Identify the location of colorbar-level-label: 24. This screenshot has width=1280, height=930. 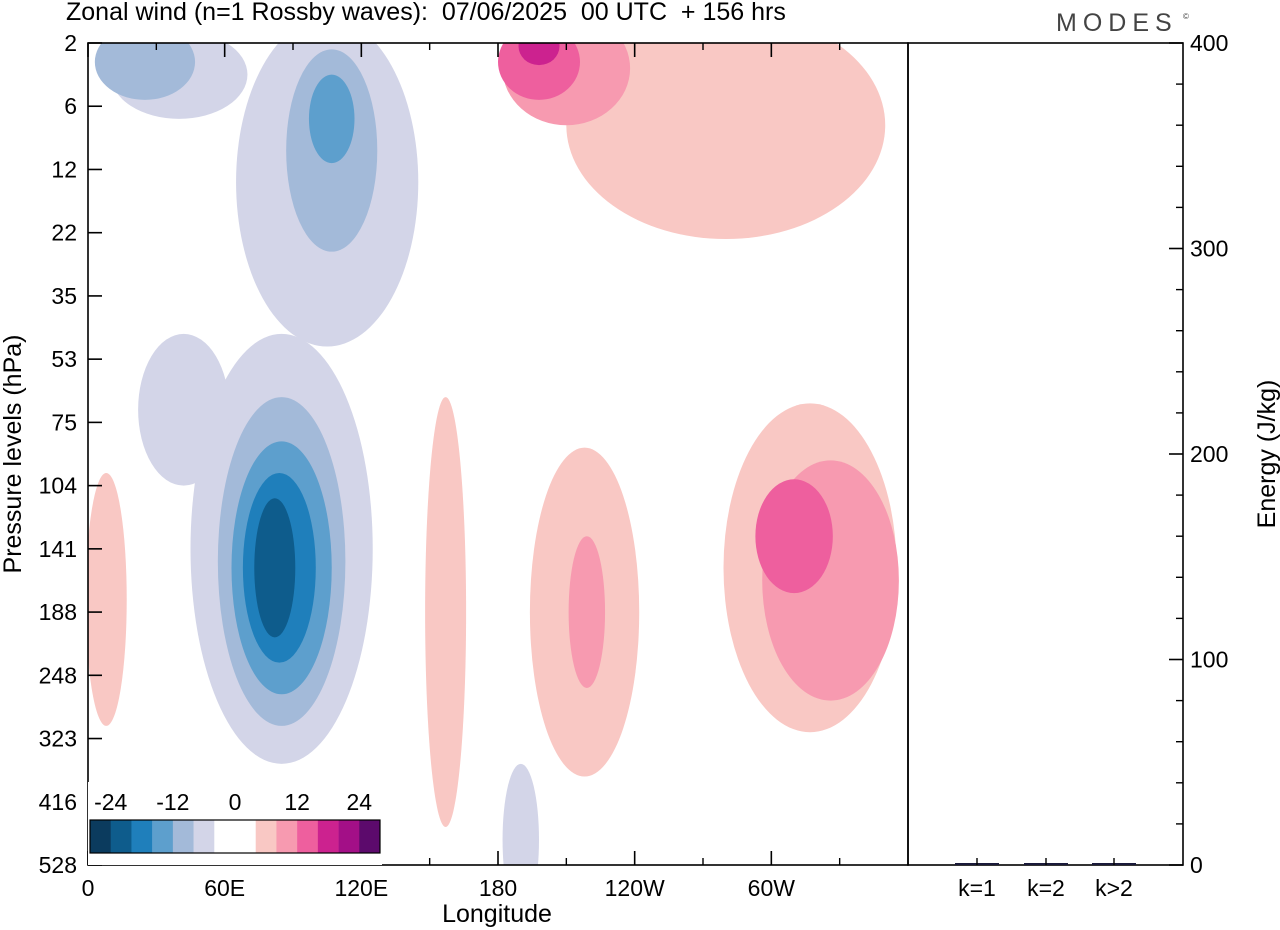
(359, 802).